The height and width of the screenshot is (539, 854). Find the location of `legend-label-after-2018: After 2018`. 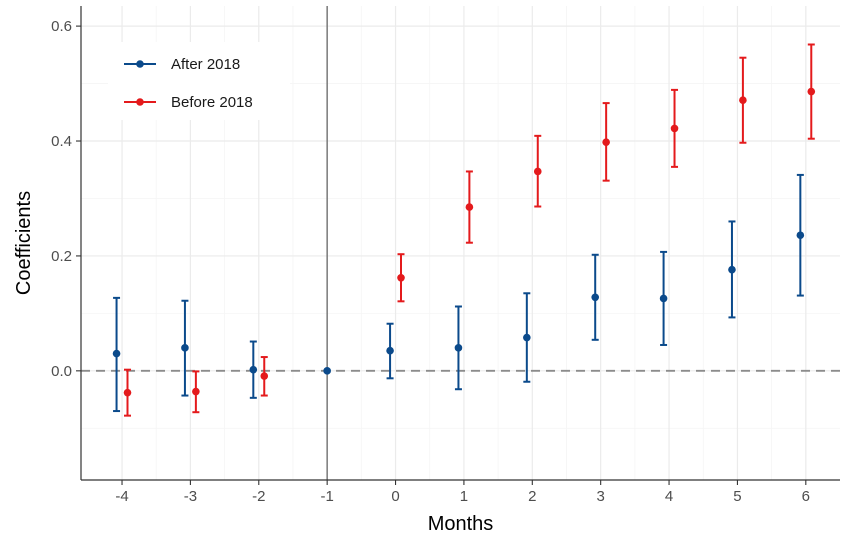

legend-label-after-2018: After 2018 is located at coordinates (205, 64).